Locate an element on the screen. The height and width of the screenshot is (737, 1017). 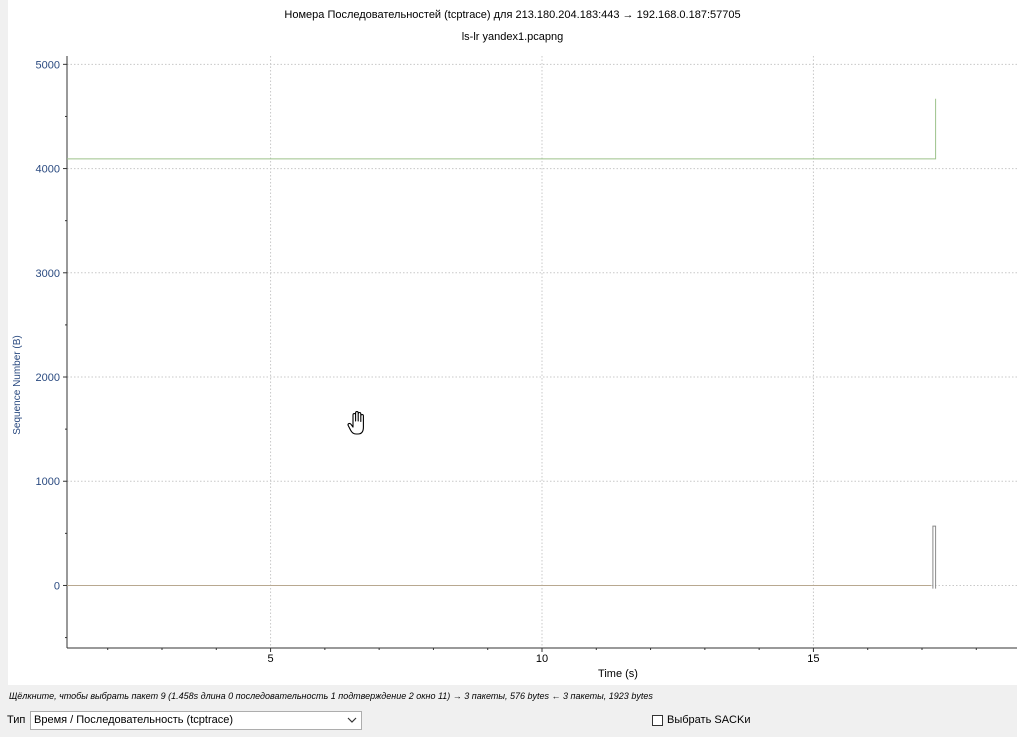
checkbox-box is located at coordinates (657, 720).